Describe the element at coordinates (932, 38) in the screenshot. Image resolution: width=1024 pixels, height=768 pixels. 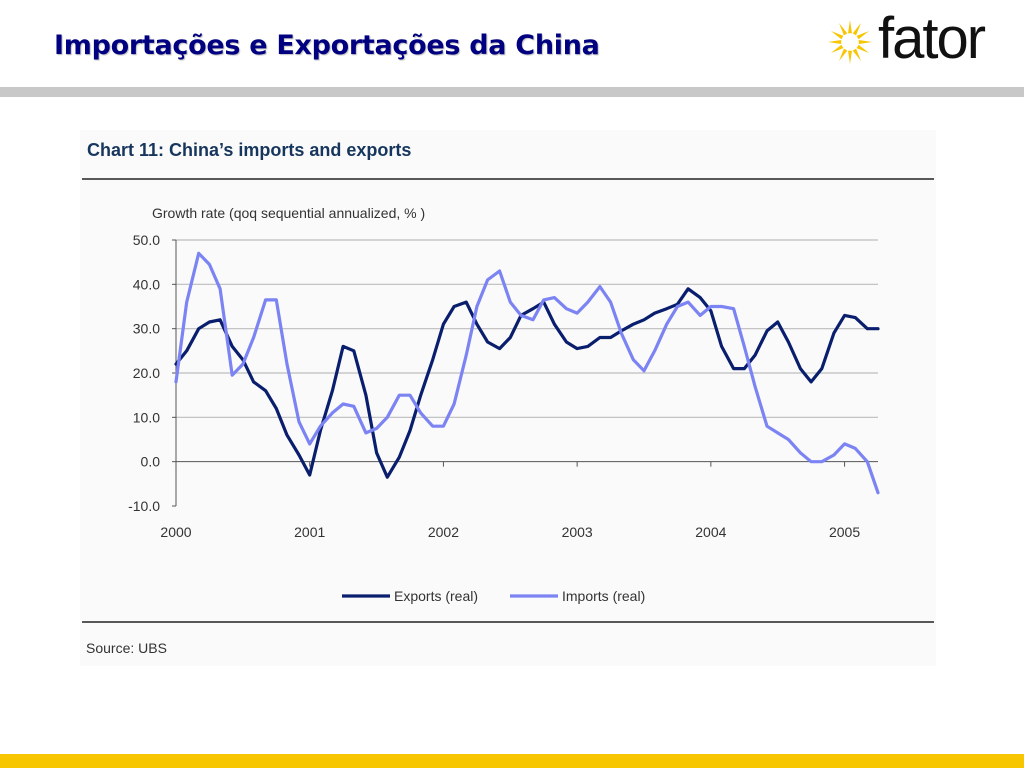
I see `logo-text: fator` at that location.